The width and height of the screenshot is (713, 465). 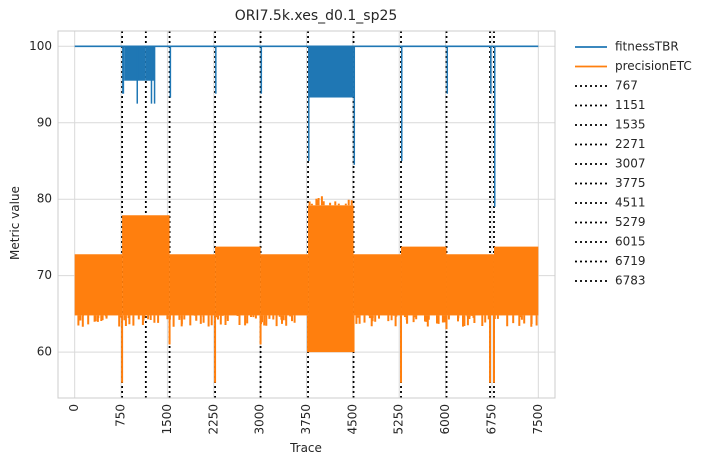 What do you see at coordinates (630, 183) in the screenshot?
I see `legend-label: 3775` at bounding box center [630, 183].